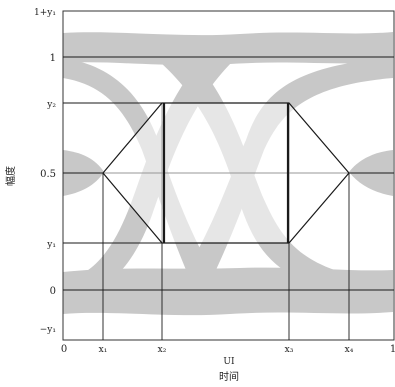 This screenshot has width=395, height=387. What do you see at coordinates (53, 291) in the screenshot?
I see `y-tick-zero: 0` at bounding box center [53, 291].